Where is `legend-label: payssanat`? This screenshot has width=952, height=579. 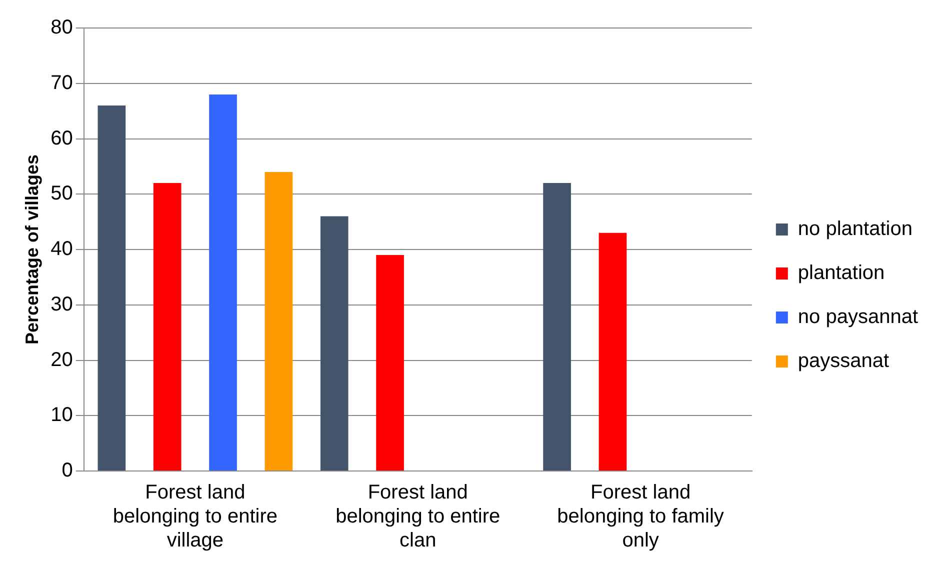 legend-label: payssanat is located at coordinates (844, 361).